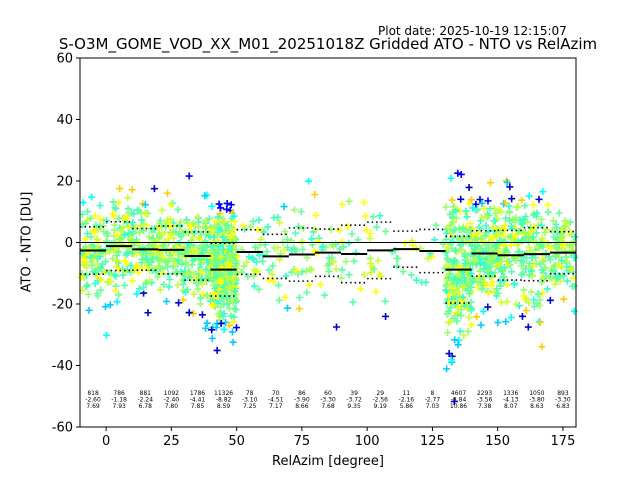 This screenshot has height=480, width=640. I want to click on bin-mean-15: -3.56, so click(485, 400).